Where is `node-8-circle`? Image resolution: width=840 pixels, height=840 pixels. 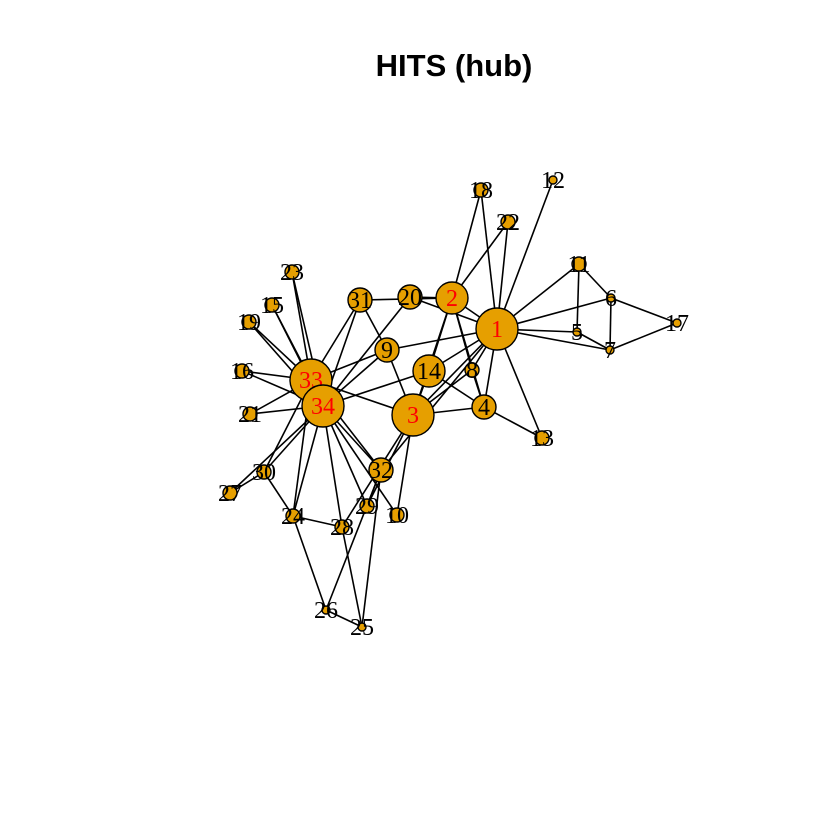
node-8-circle is located at coordinates (472, 370).